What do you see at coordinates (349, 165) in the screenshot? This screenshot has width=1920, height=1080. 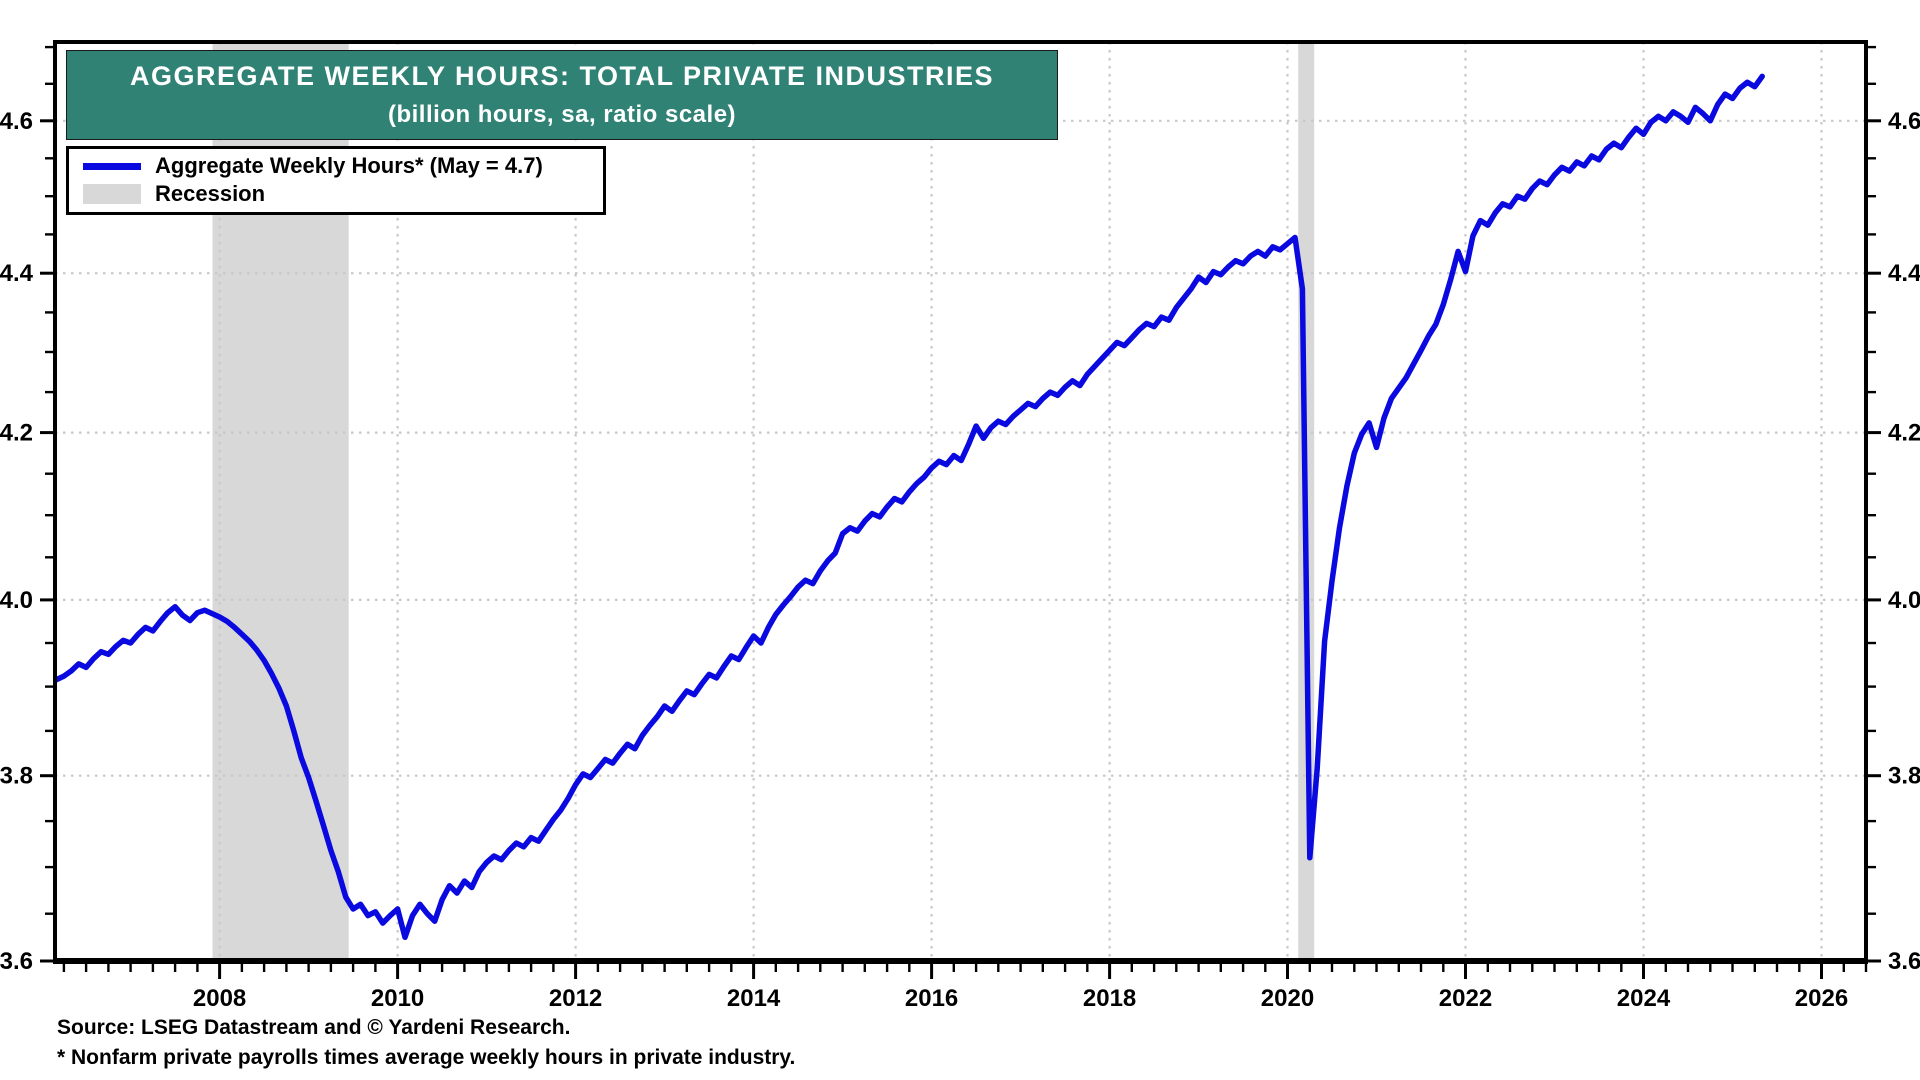 I see `legend-series-label: Aggregate Weekly Hours* (May = 4.7)` at bounding box center [349, 165].